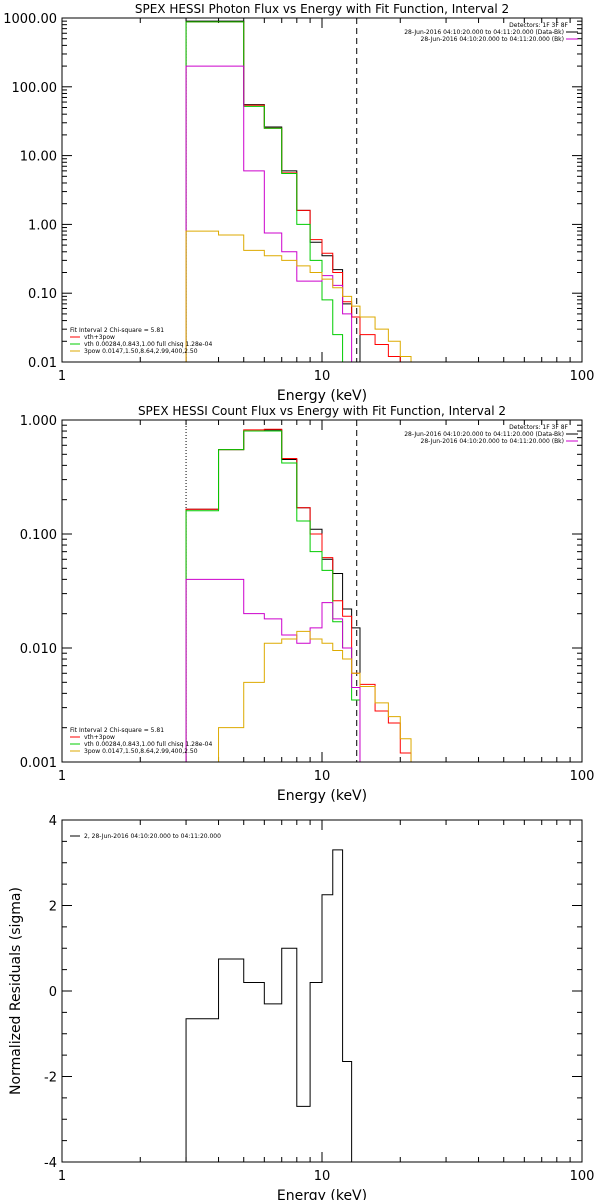 This screenshot has width=600, height=1200. Describe the element at coordinates (53, 907) in the screenshot. I see `y-tick-label: 2` at that location.